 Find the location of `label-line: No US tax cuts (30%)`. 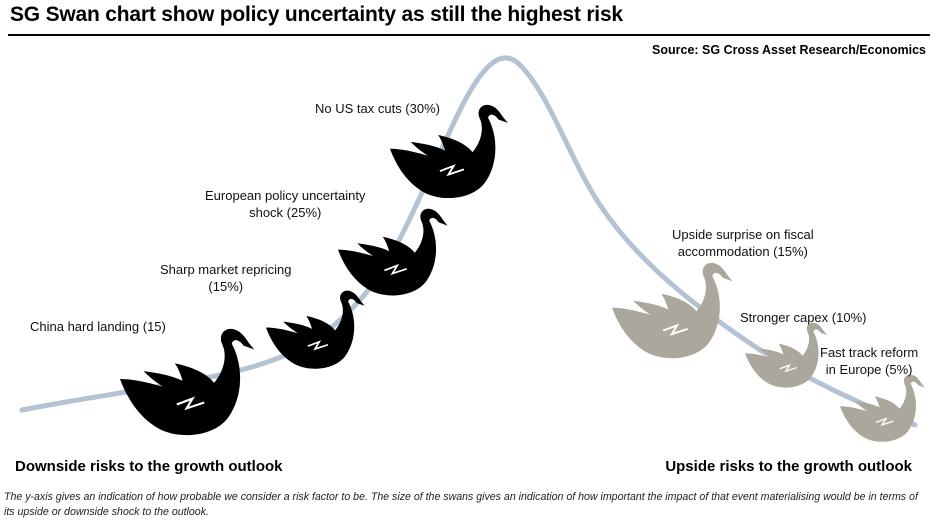

label-line: No US tax cuts (30%) is located at coordinates (377, 108).